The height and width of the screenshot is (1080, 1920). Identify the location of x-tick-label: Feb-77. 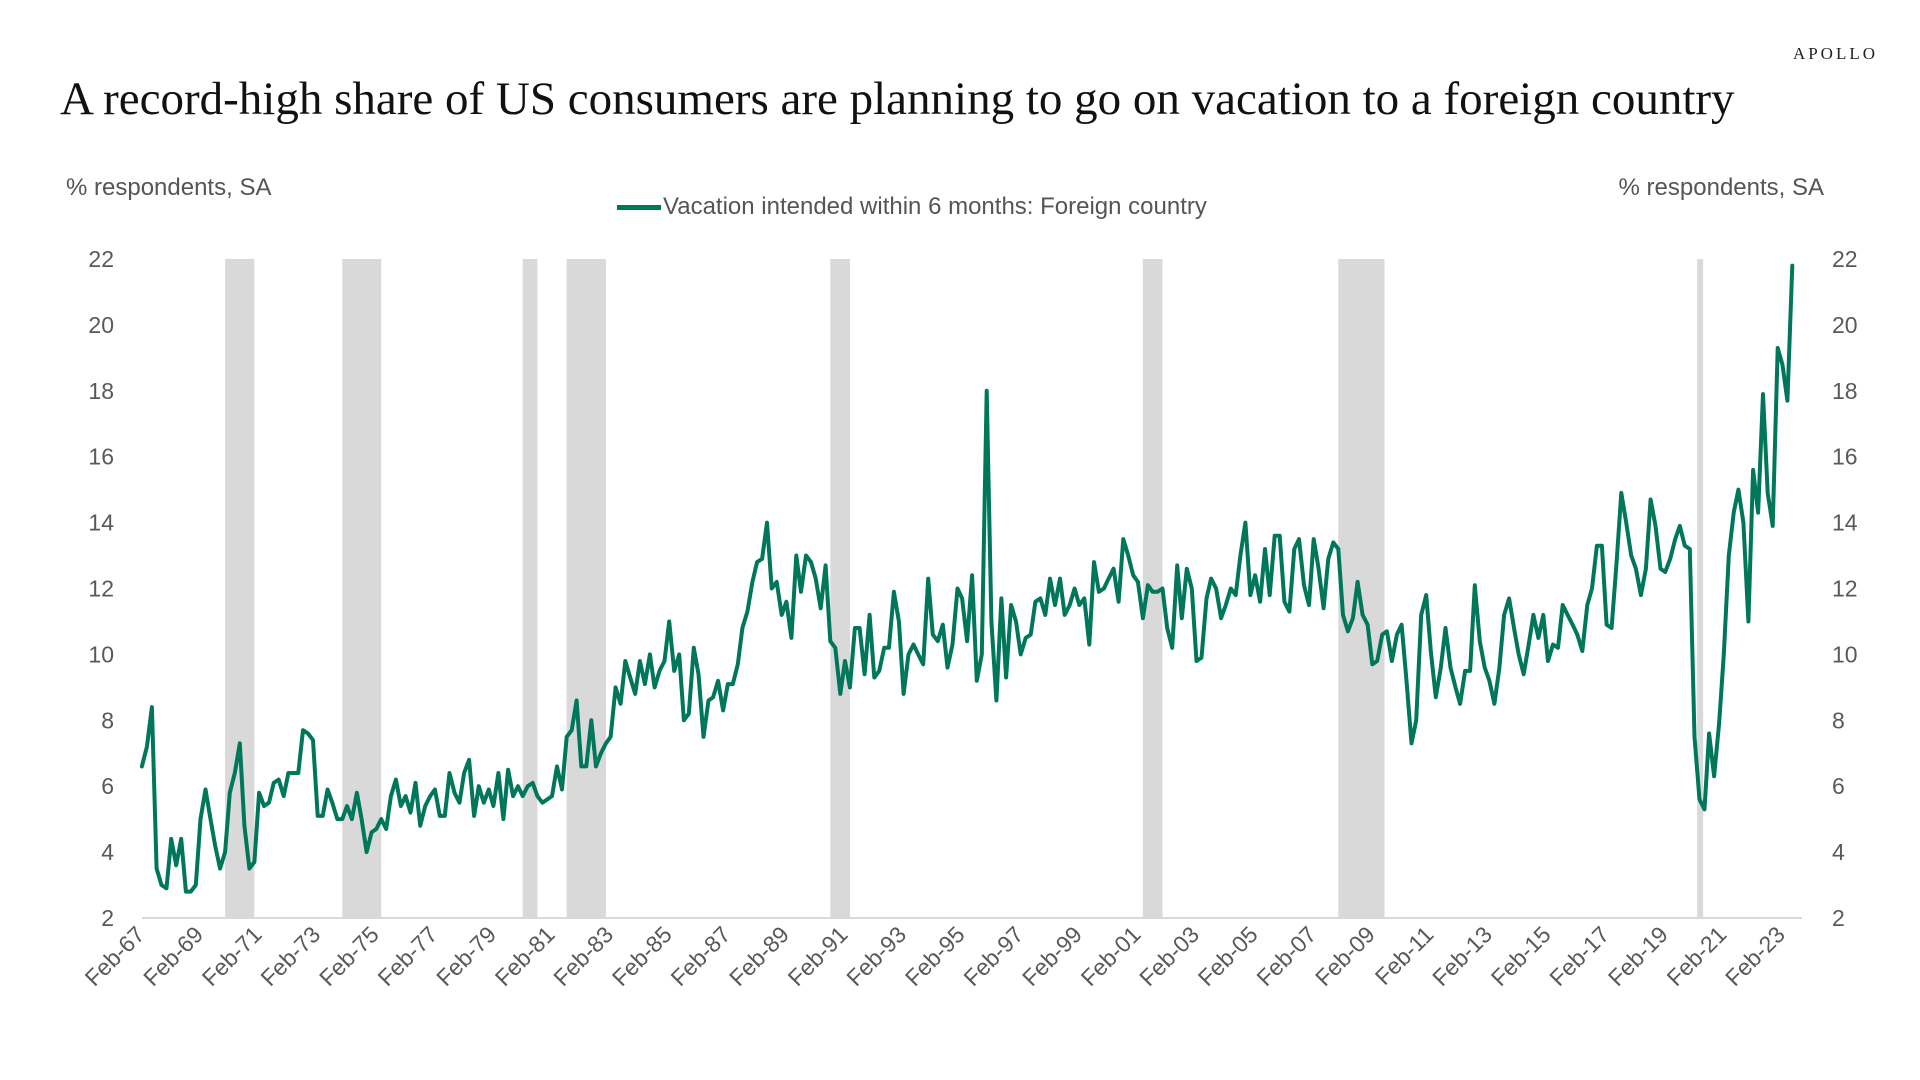
(408, 956).